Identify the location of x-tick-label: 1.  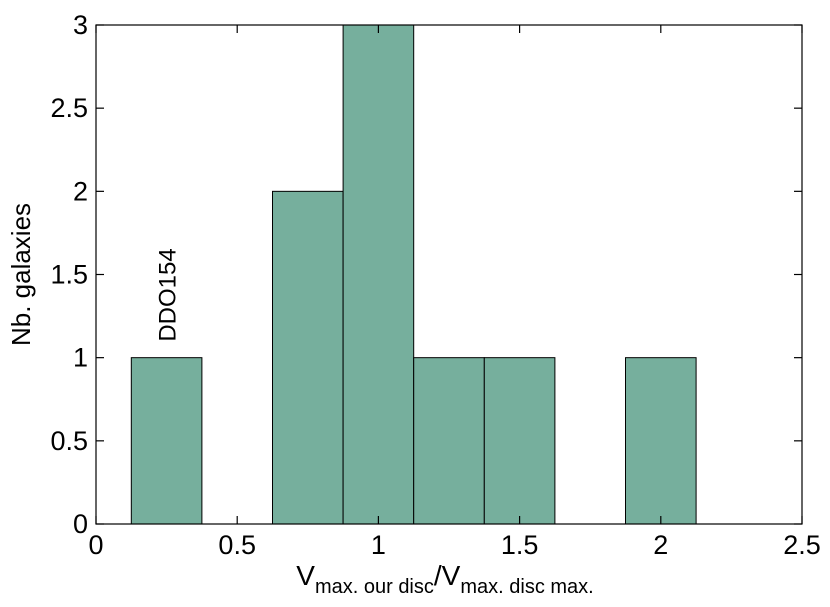
(378, 545).